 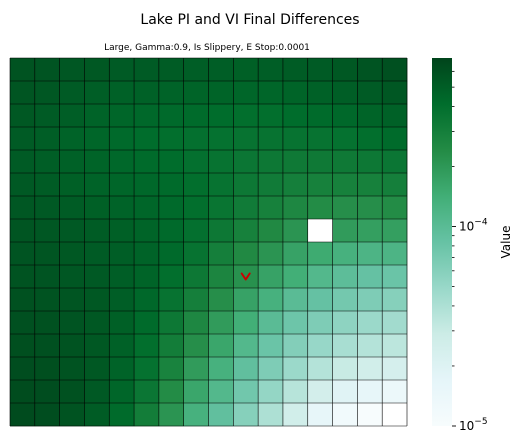 I want to click on heatmap-marker, so click(x=245, y=276).